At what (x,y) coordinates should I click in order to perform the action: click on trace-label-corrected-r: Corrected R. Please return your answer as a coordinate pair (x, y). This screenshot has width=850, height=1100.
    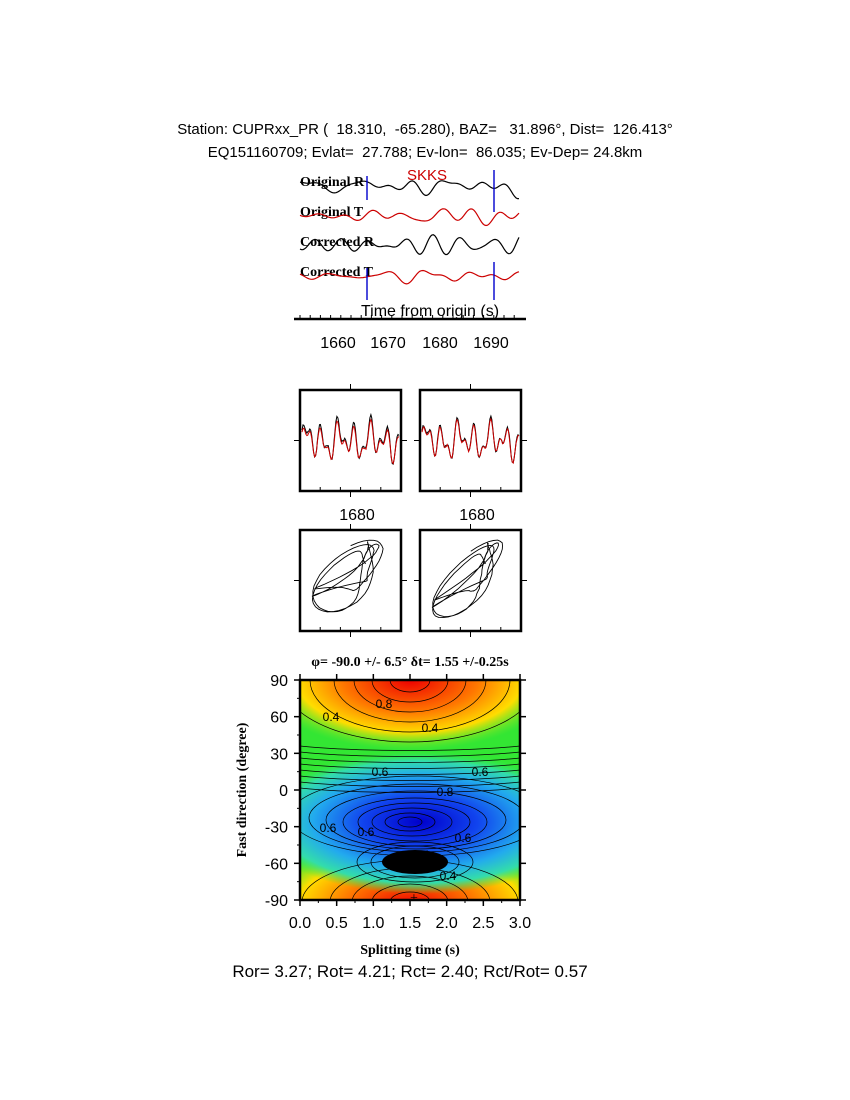
    Looking at the image, I should click on (337, 242).